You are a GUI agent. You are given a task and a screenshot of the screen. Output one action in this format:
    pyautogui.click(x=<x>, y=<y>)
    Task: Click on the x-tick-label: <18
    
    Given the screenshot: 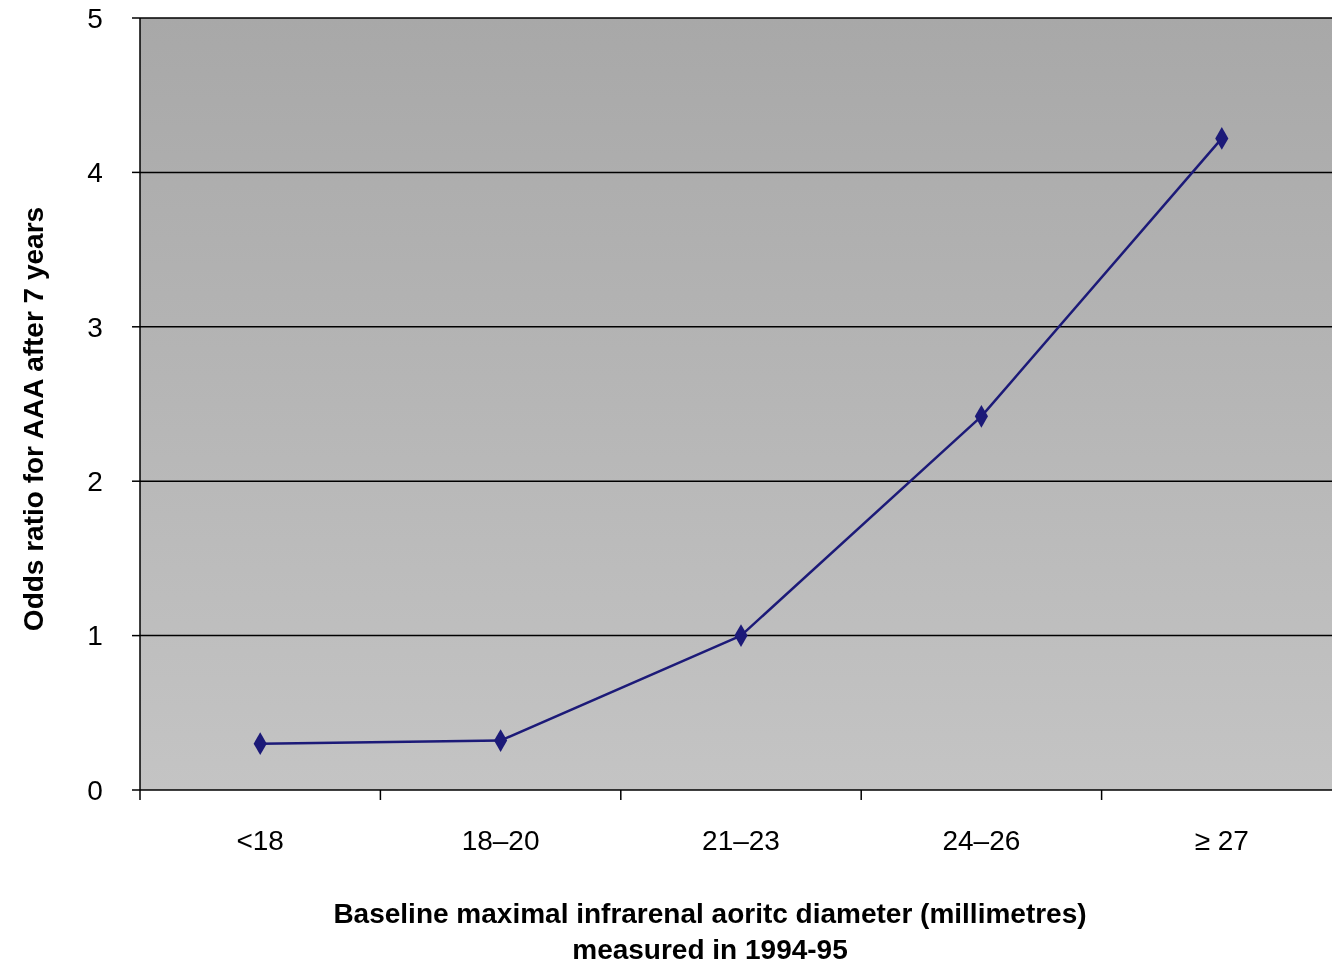 What is the action you would take?
    pyautogui.click(x=260, y=840)
    